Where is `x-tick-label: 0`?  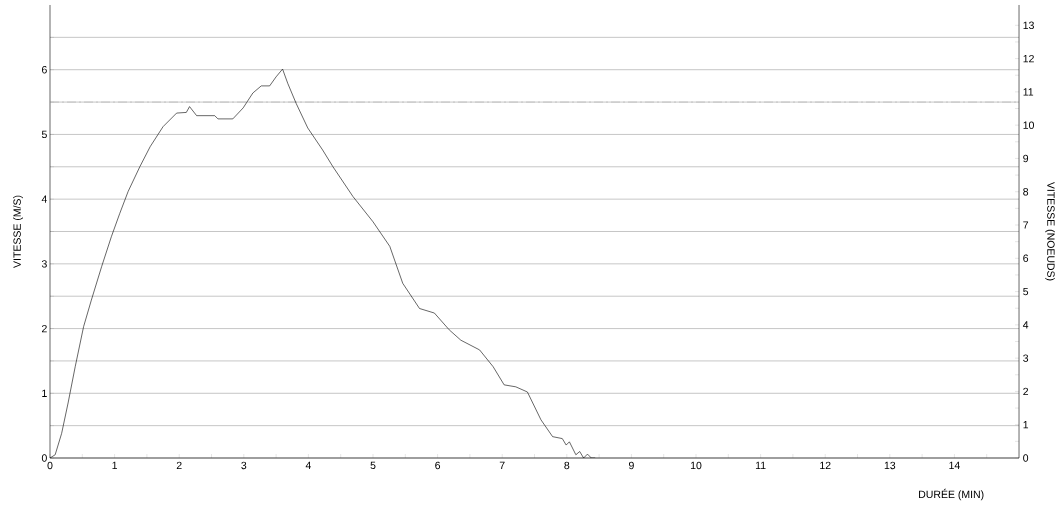 x-tick-label: 0 is located at coordinates (50, 465).